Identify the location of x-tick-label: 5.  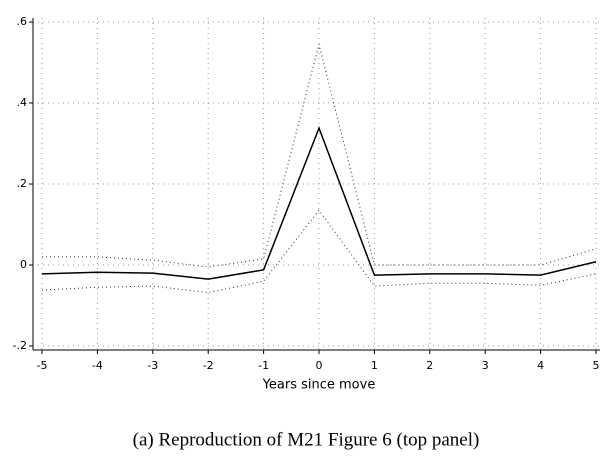
(596, 365).